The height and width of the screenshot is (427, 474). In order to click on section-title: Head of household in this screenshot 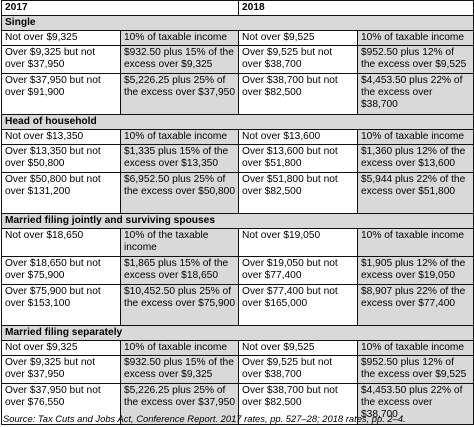, I will do `click(237, 122)`.